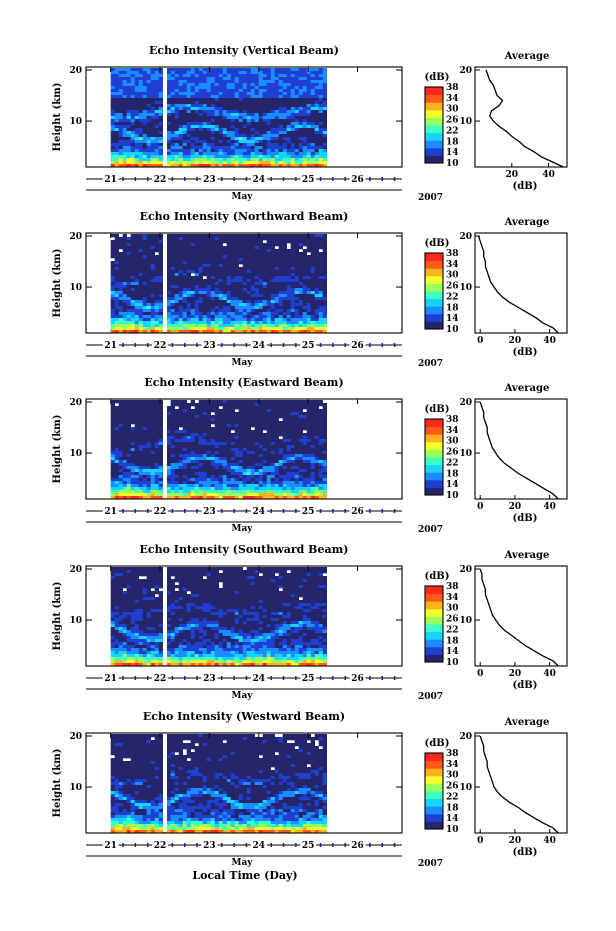 This screenshot has height=931, width=616. Describe the element at coordinates (452, 276) in the screenshot. I see `colorbar-tick-label: 30` at that location.